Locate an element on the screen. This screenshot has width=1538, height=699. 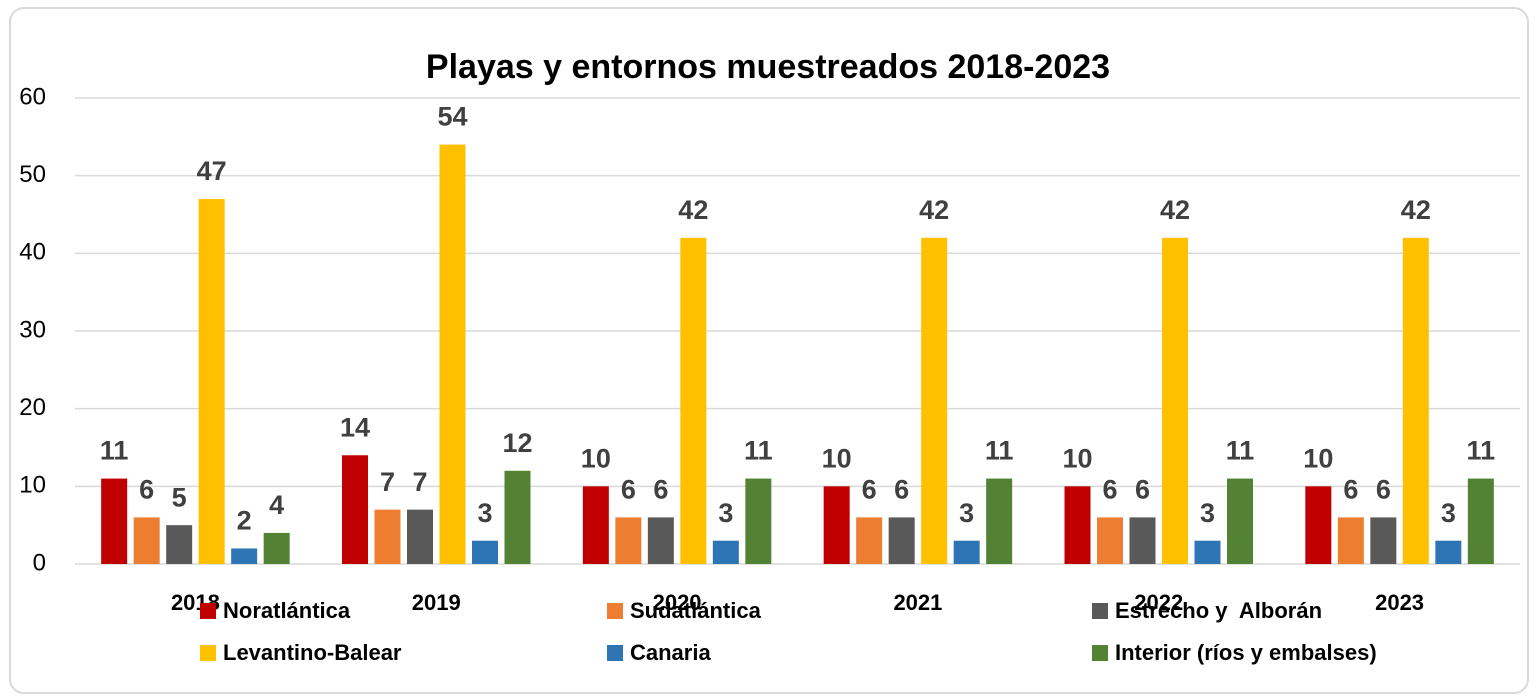
x-tick-label: 2023 is located at coordinates (1399, 602).